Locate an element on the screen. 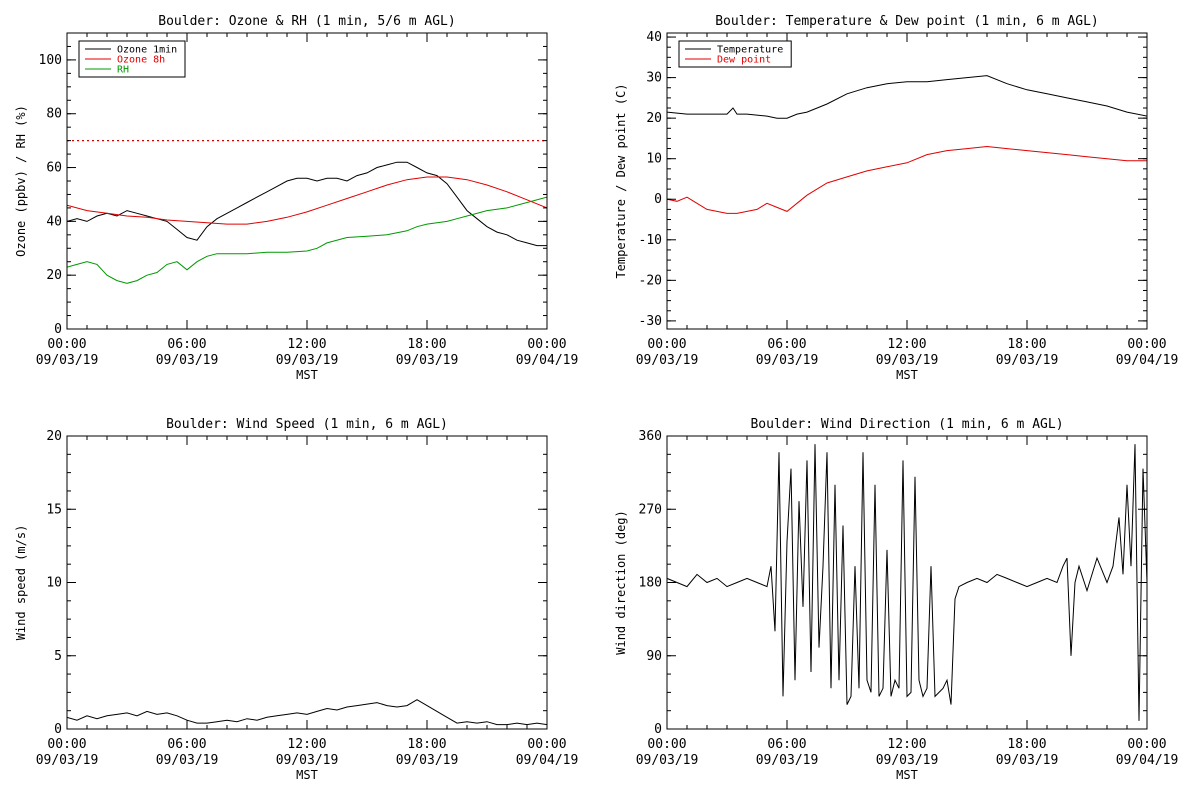 The width and height of the screenshot is (1200, 800). legend-label: Ozone 8h is located at coordinates (141, 60).